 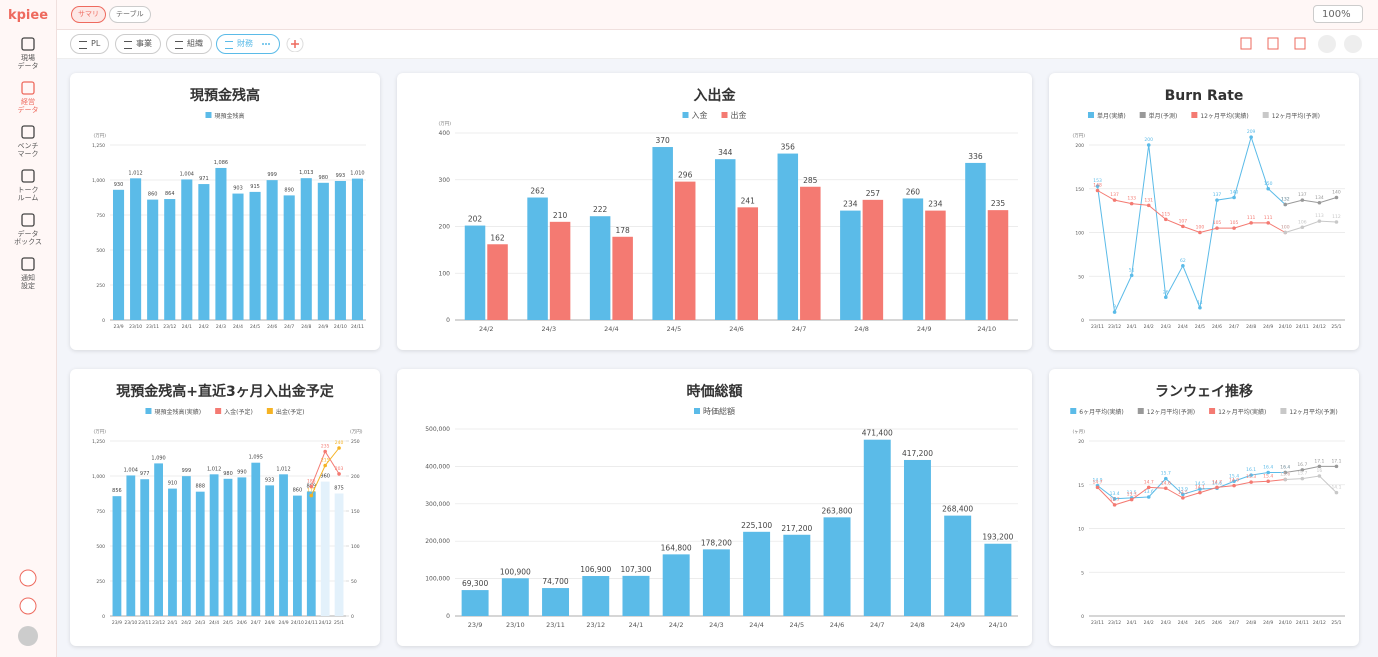 What do you see at coordinates (700, 115) in the screenshot?
I see `legend-label: 入金` at bounding box center [700, 115].